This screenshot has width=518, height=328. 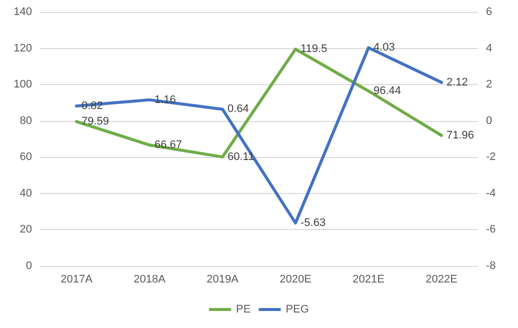 What do you see at coordinates (243, 310) in the screenshot?
I see `legend-label: PE` at bounding box center [243, 310].